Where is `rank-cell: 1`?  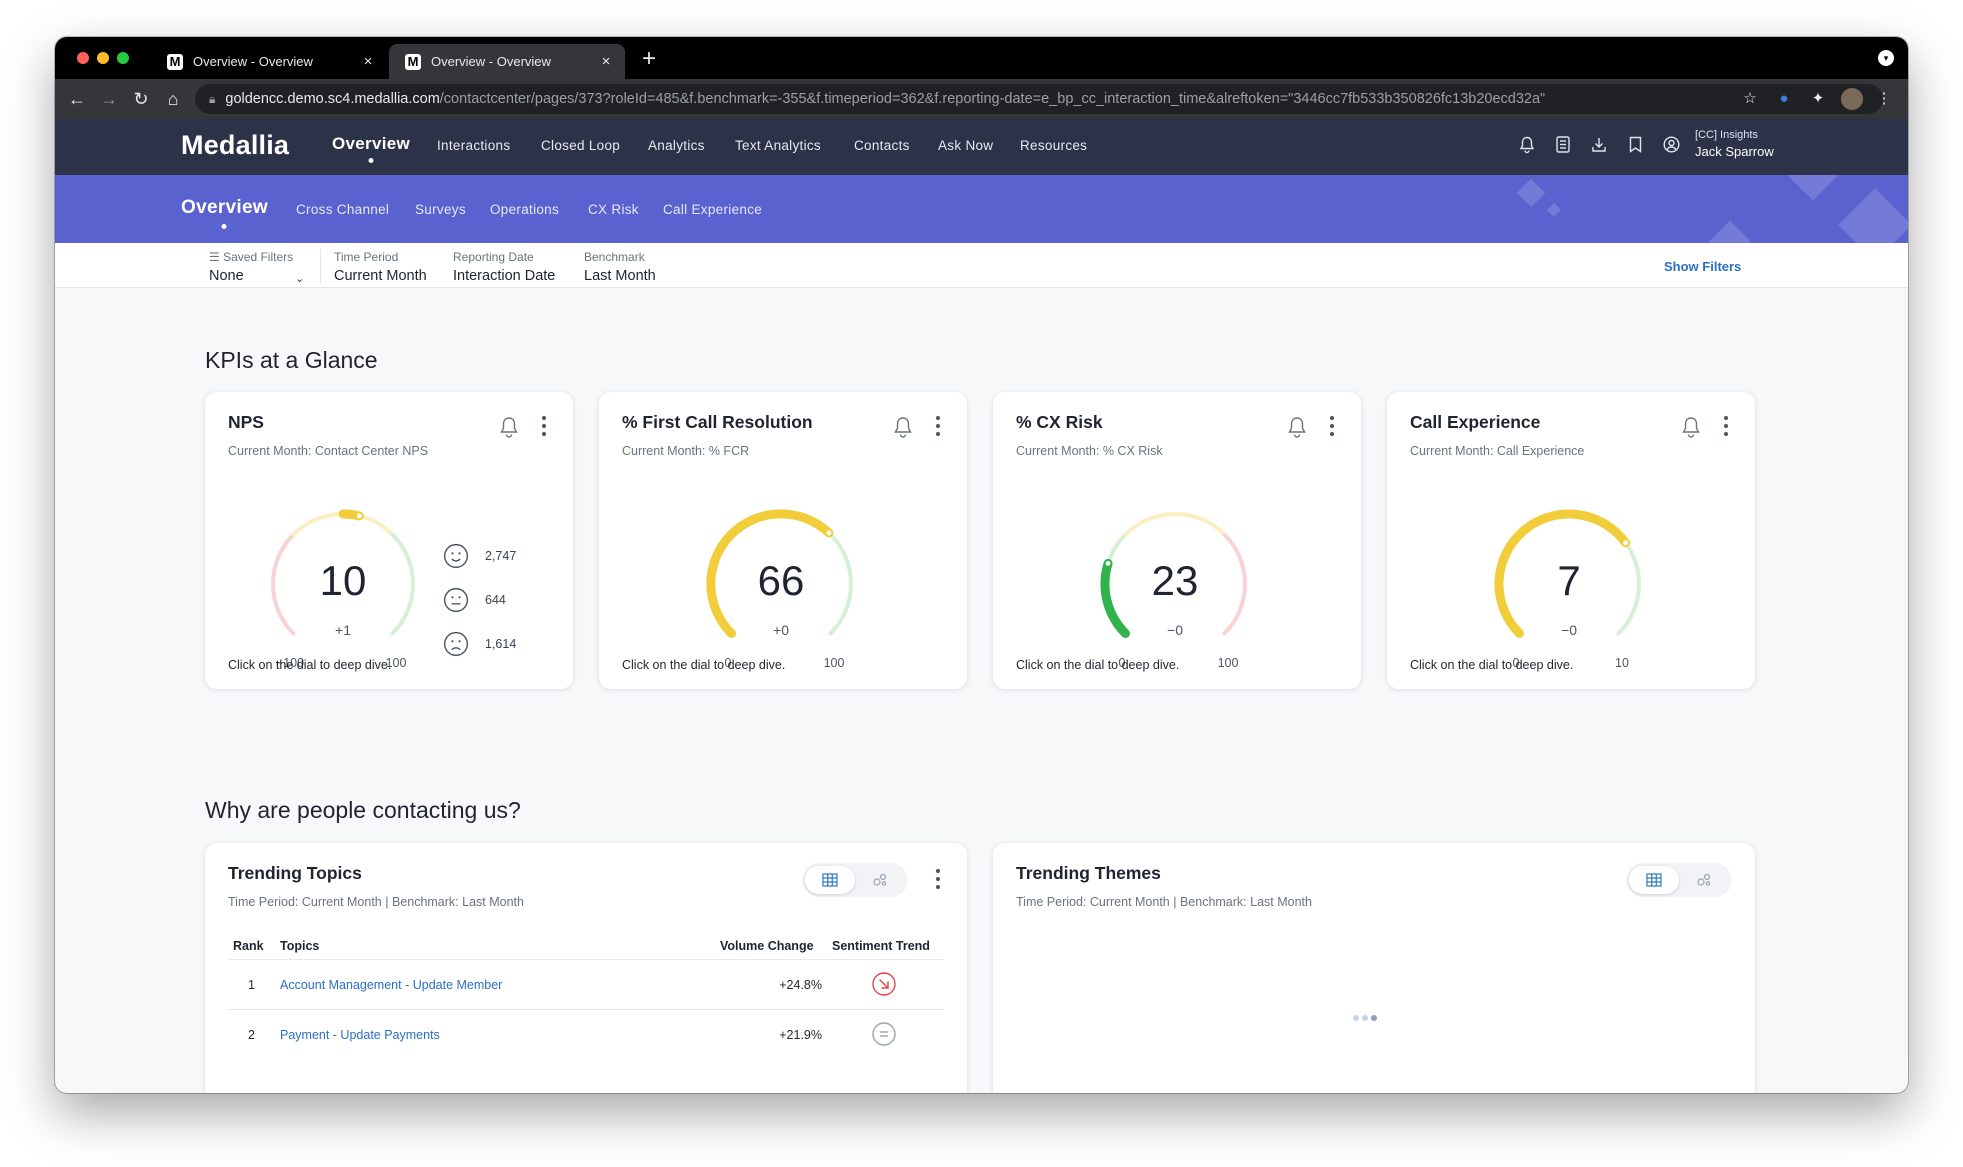
rank-cell: 1 is located at coordinates (251, 985).